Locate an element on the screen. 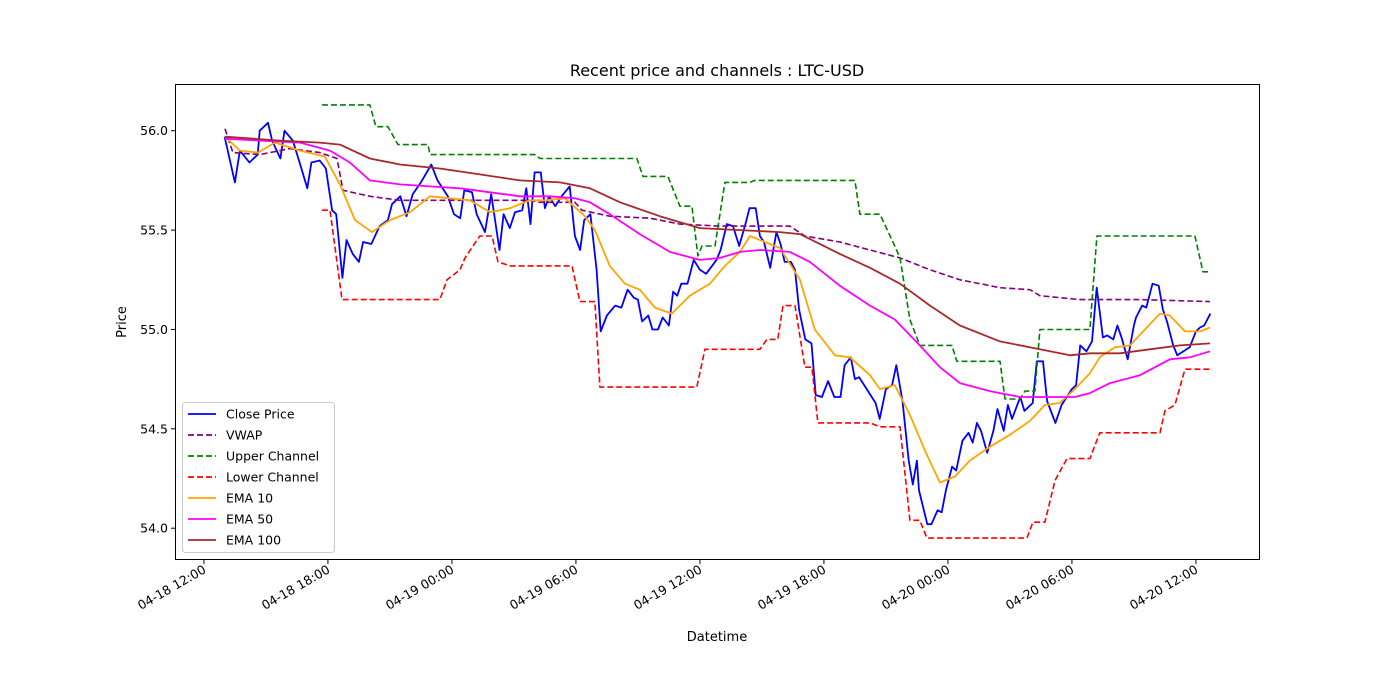  legend-item-lower-channel: Lower Channel is located at coordinates (253, 477).